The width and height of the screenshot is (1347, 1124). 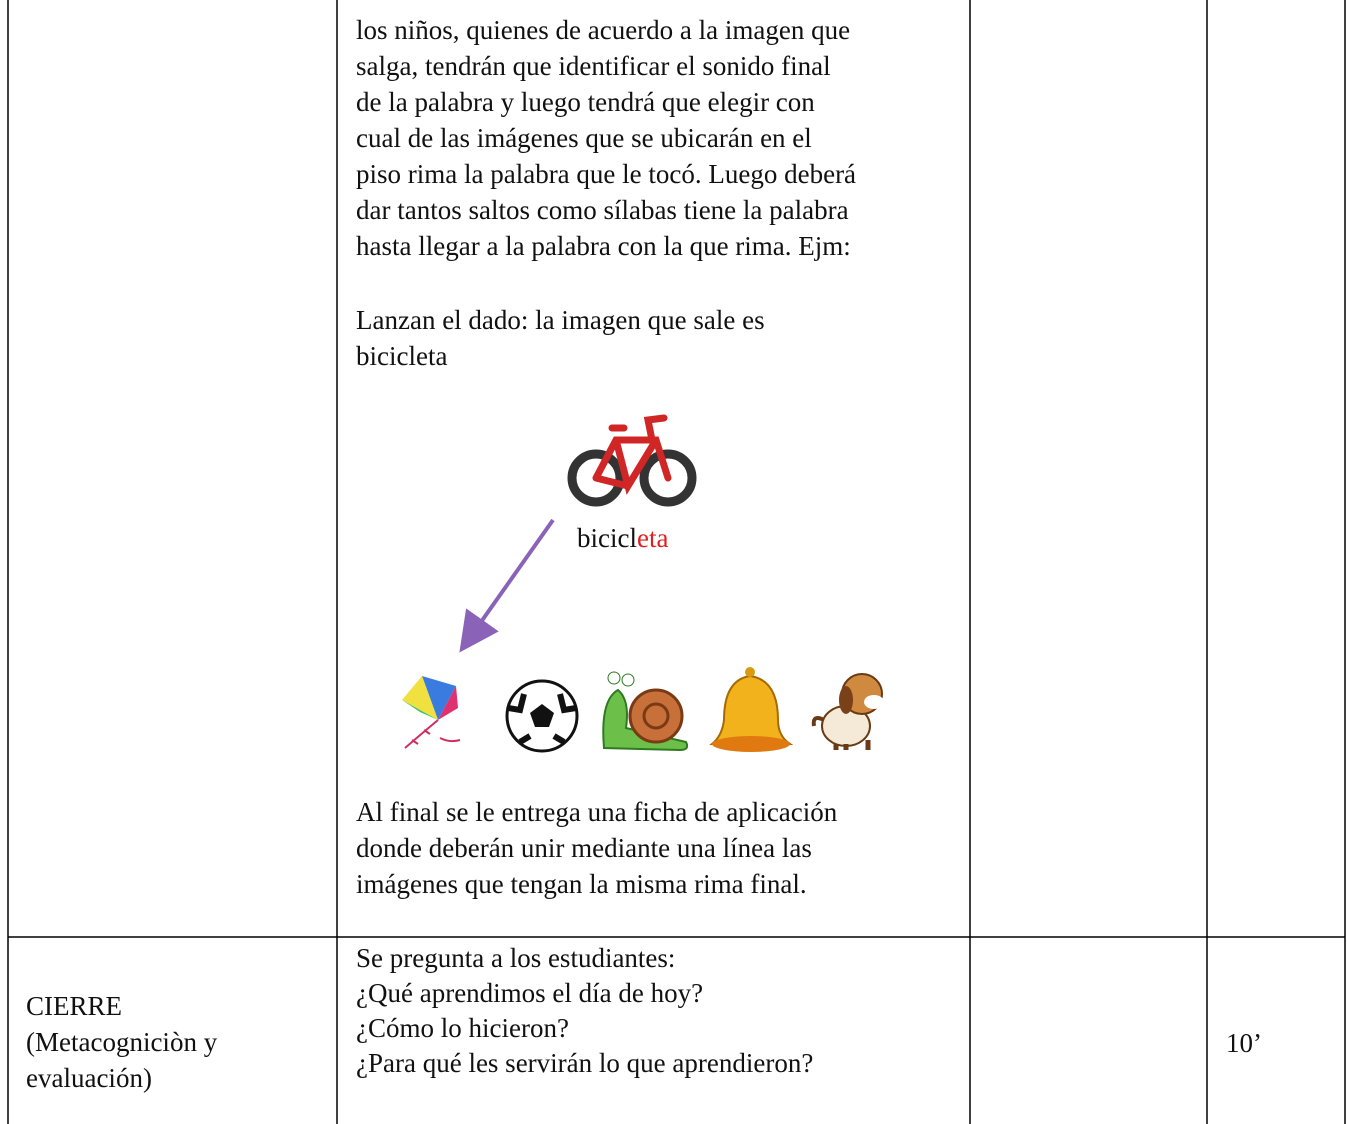 What do you see at coordinates (1244, 1043) in the screenshot?
I see `time: 10’` at bounding box center [1244, 1043].